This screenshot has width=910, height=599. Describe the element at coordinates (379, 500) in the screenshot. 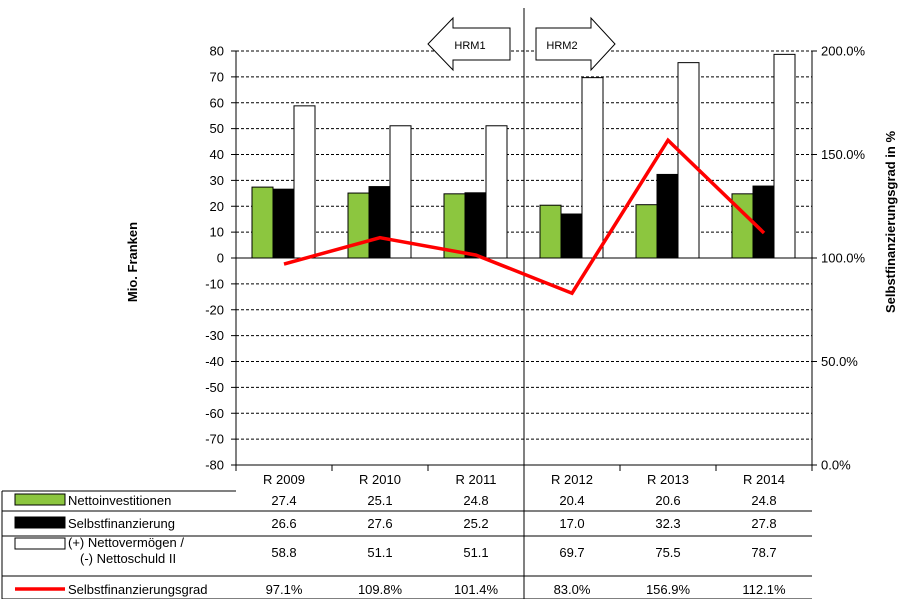

I see `table-value: 25.1` at that location.